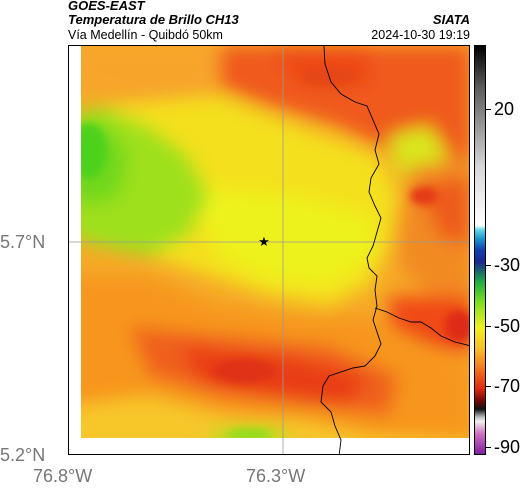 The height and width of the screenshot is (491, 526). I want to click on satellite-title: GOES-EAST, so click(106, 6).